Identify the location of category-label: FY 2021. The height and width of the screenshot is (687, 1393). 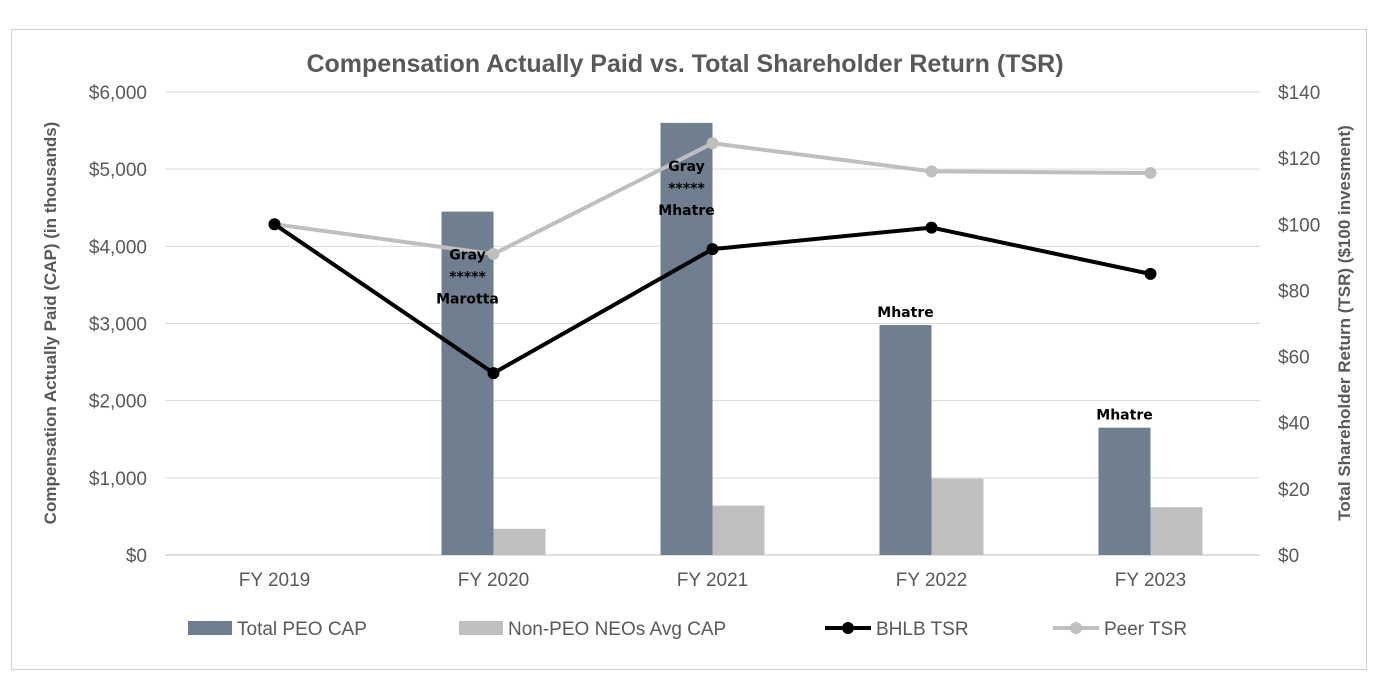
(712, 580).